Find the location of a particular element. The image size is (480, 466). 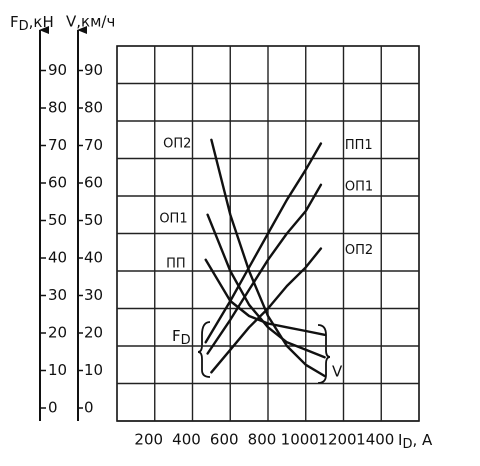

annotation: FD is located at coordinates (181, 337).